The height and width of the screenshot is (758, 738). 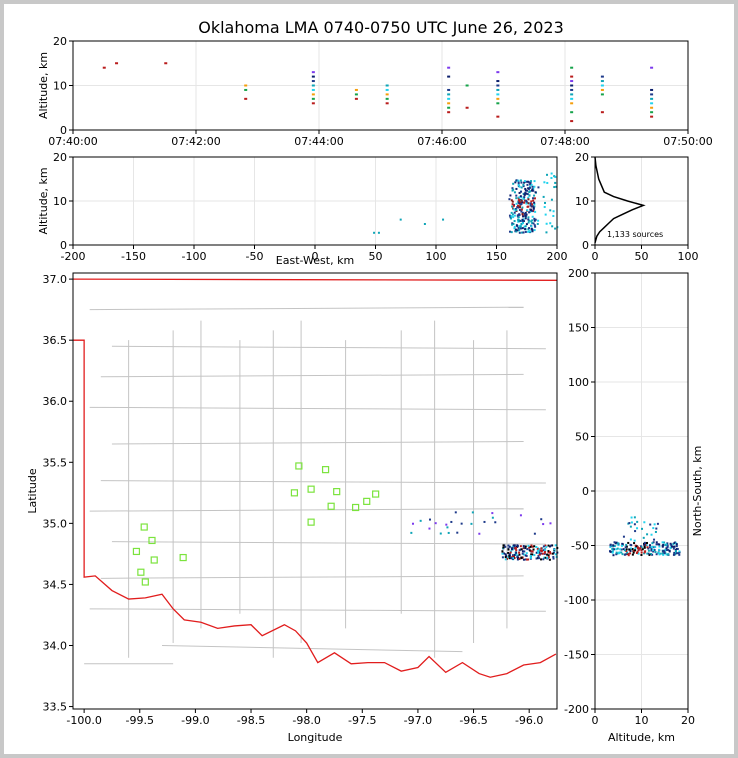 What do you see at coordinates (55, 707) in the screenshot?
I see `lat-tick-label: 33.5` at bounding box center [55, 707].